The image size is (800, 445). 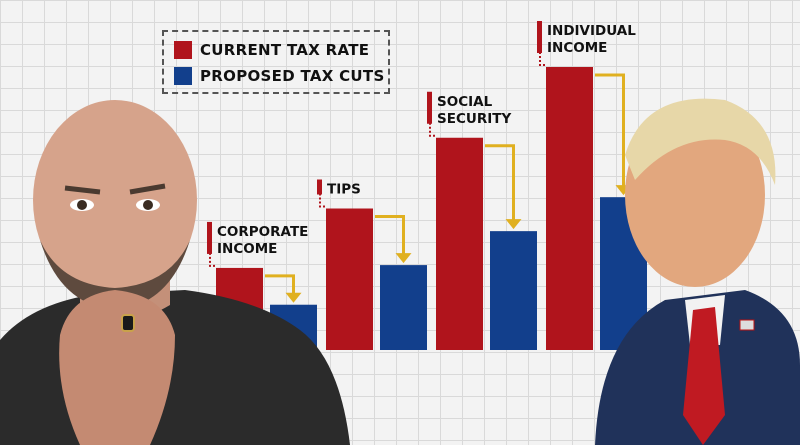 I want to click on chart-legend: CURRENT TAX RATE PROPOSED TAX CUTS, so click(x=276, y=62).